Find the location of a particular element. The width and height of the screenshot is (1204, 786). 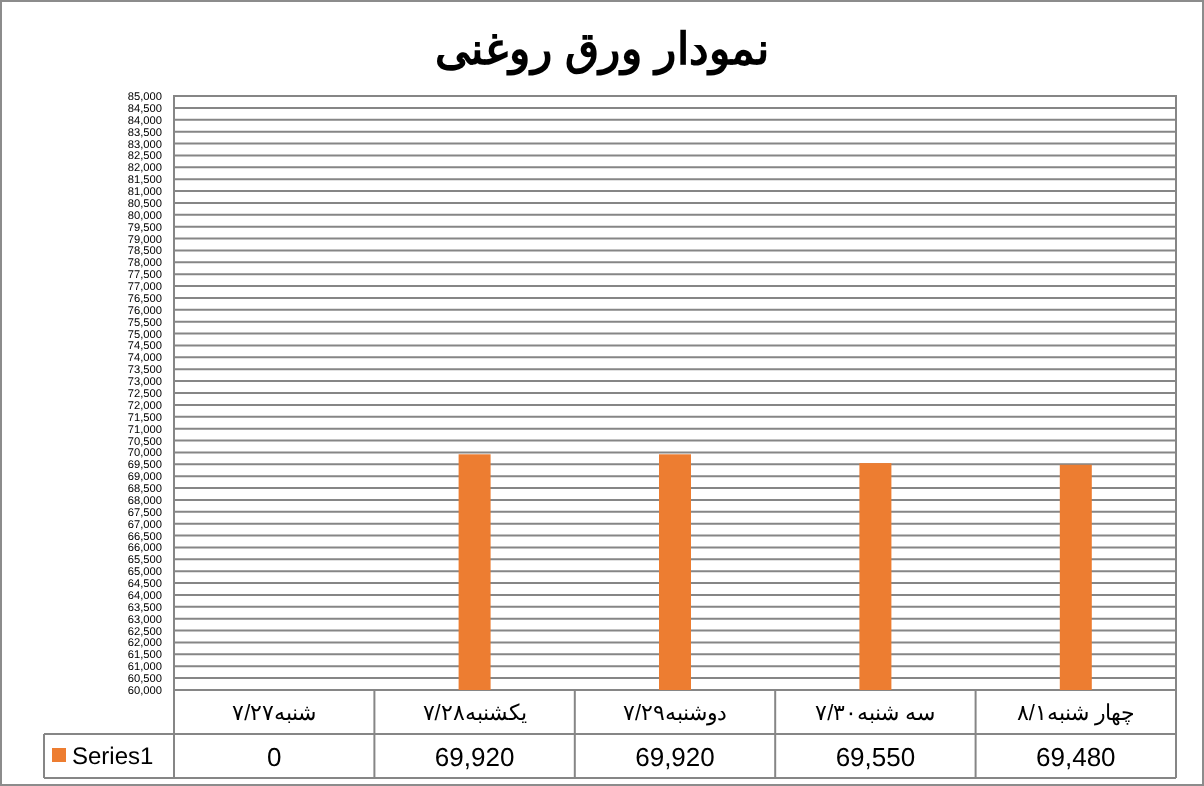

x-tick-label: دوشنبه۷/۲۹ is located at coordinates (675, 714).